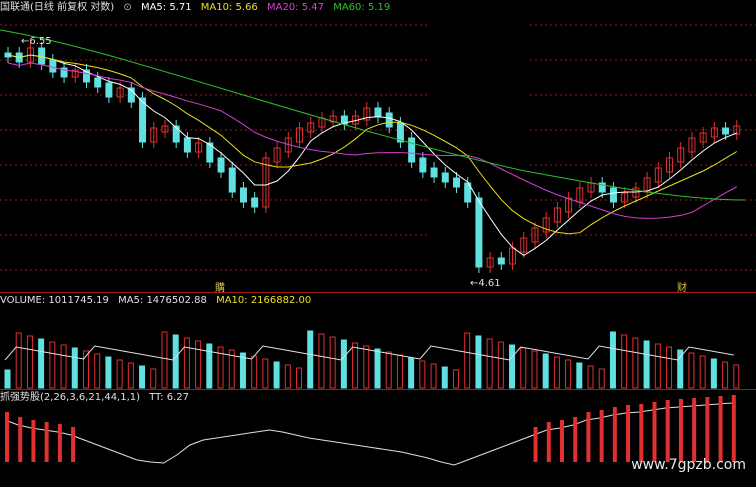 Image resolution: width=756 pixels, height=487 pixels. What do you see at coordinates (220, 288) in the screenshot?
I see `event-marker-1: 購` at bounding box center [220, 288].